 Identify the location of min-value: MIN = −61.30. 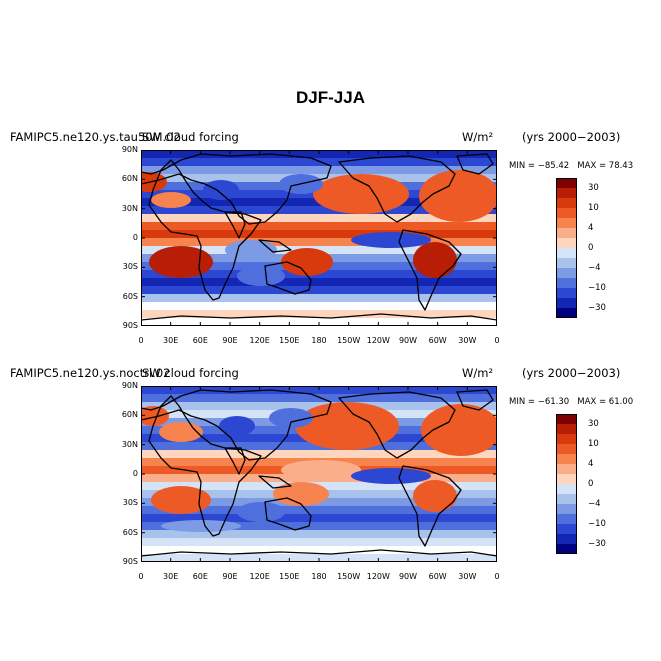
(539, 402).